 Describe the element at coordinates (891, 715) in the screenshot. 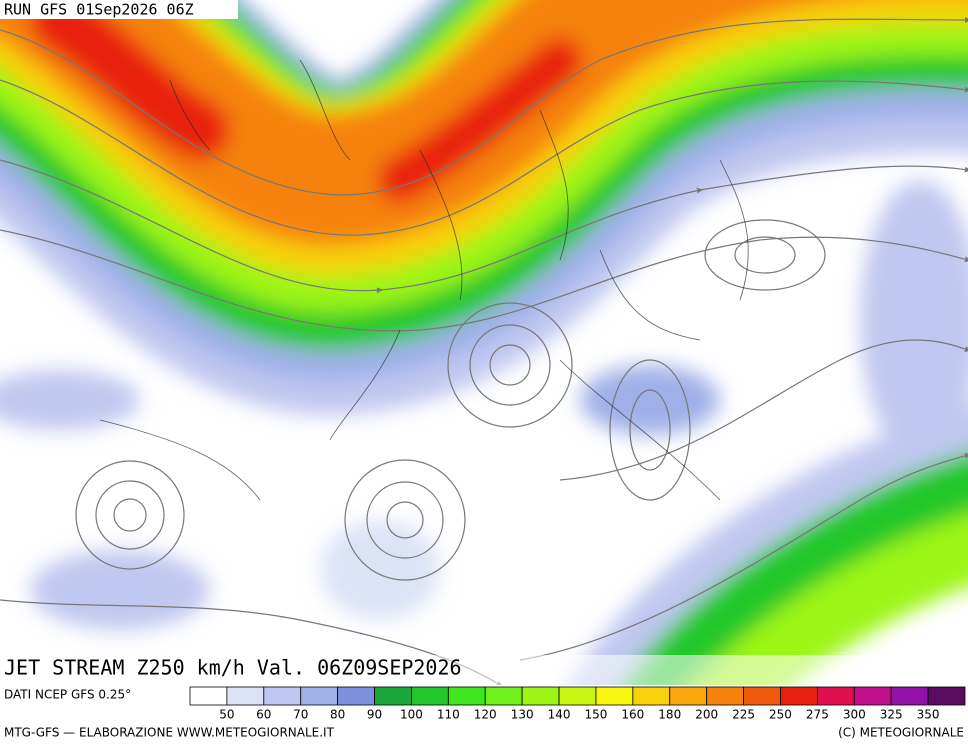

I see `colorbar-tick-label: 325` at that location.